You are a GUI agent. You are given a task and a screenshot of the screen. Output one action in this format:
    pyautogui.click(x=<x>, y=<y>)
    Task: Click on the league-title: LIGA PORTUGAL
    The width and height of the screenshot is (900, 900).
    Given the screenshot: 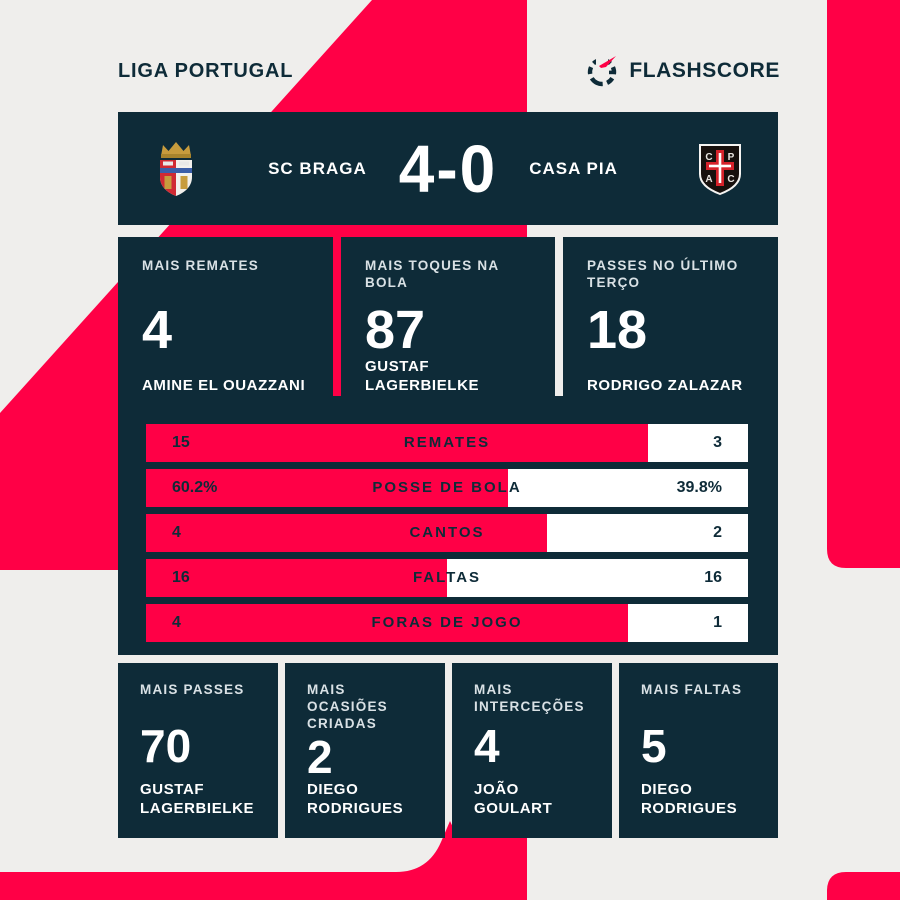 What is the action you would take?
    pyautogui.click(x=206, y=70)
    